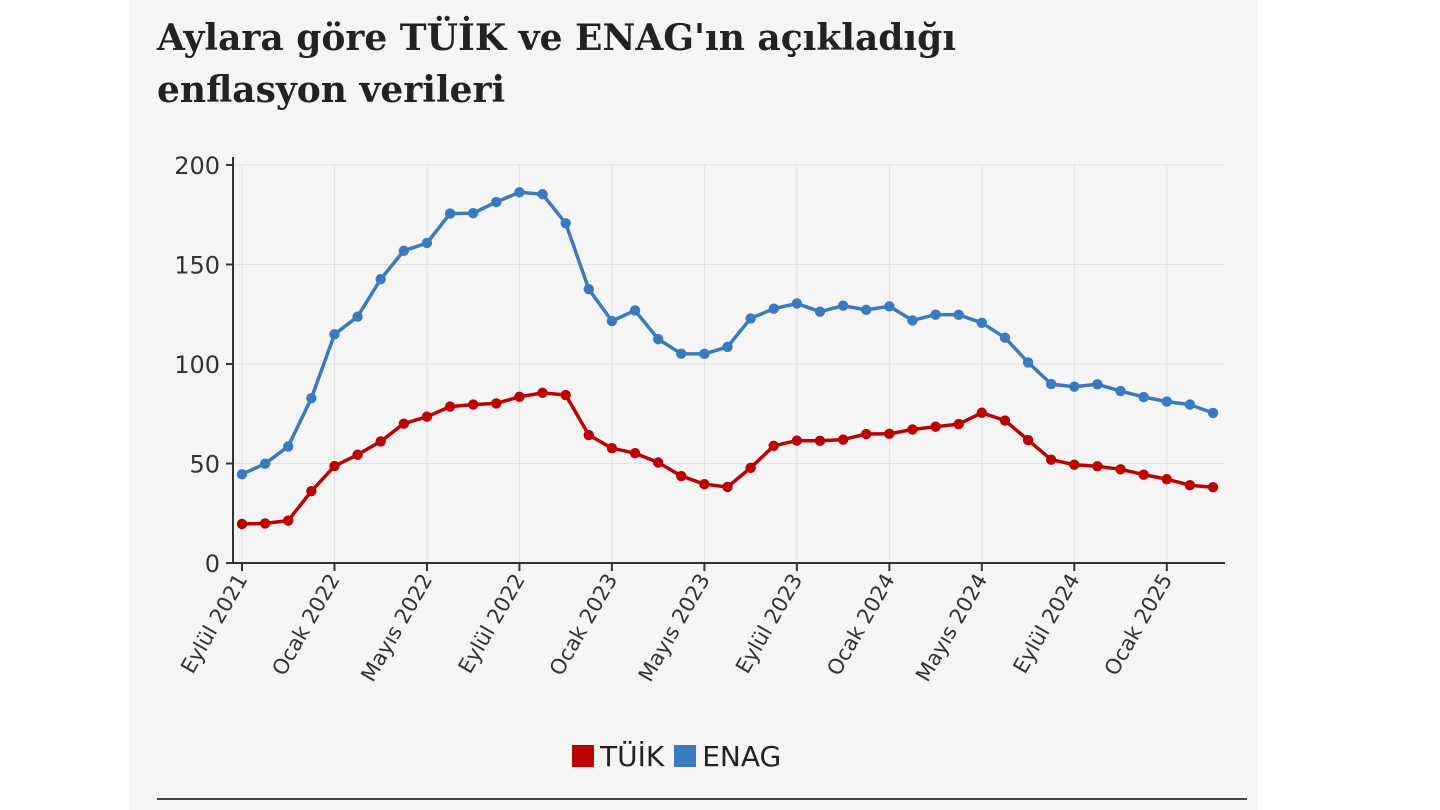 The width and height of the screenshot is (1440, 810). I want to click on x-tick-label: Ocak 2024, so click(860, 625).